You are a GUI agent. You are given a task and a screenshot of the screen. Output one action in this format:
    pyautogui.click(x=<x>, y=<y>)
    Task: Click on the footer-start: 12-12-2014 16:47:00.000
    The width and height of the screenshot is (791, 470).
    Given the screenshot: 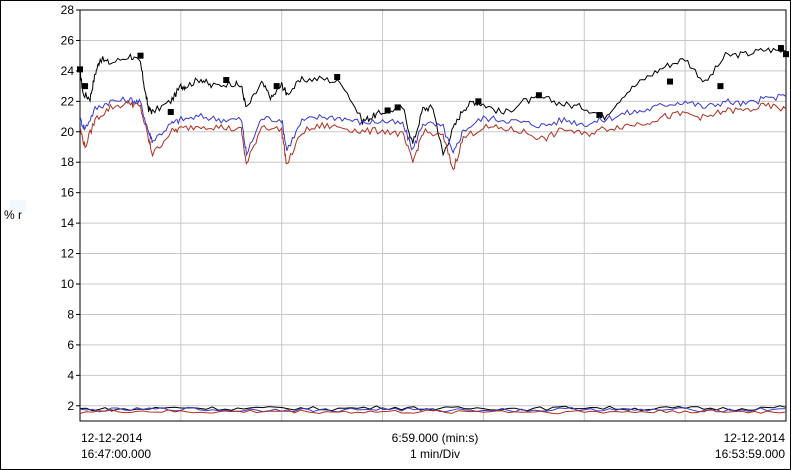 What is the action you would take?
    pyautogui.click(x=116, y=446)
    